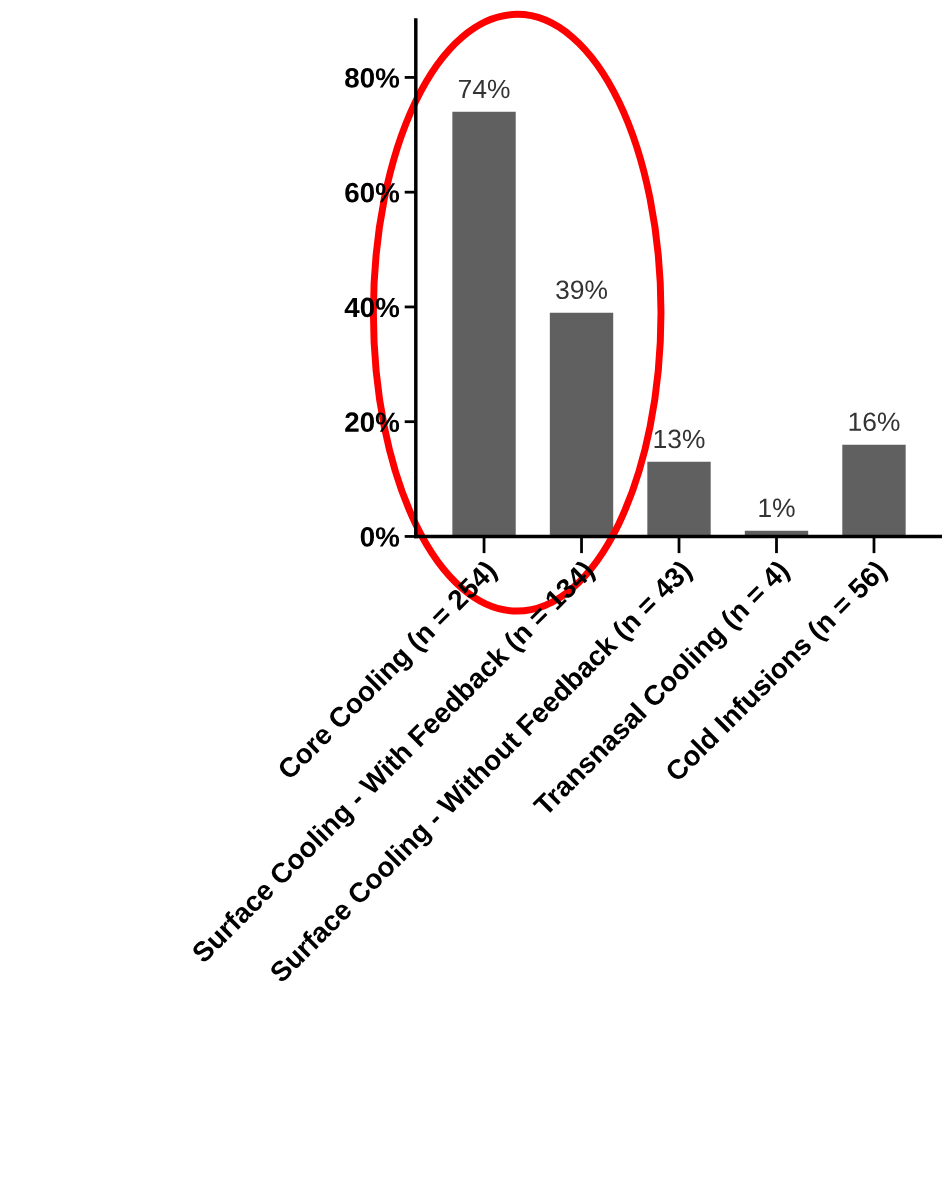 This screenshot has width=945, height=1179. Describe the element at coordinates (372, 78) in the screenshot. I see `y-tick-label: 80%` at that location.